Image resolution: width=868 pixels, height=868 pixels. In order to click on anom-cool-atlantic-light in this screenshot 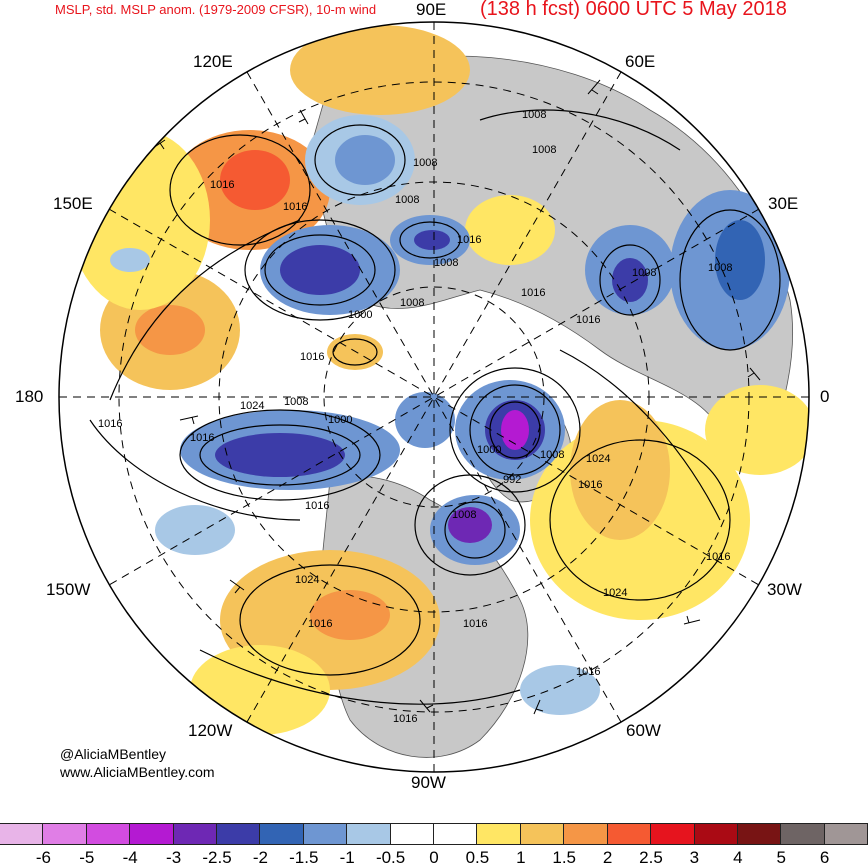, I will do `click(560, 690)`.